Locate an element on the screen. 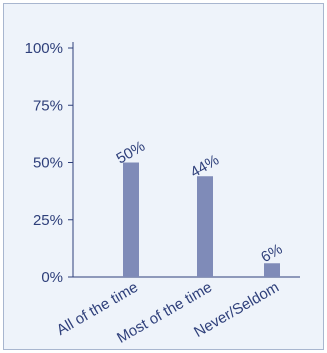 Image resolution: width=327 pixels, height=353 pixels. y-tick-label: 50% is located at coordinates (48, 163).